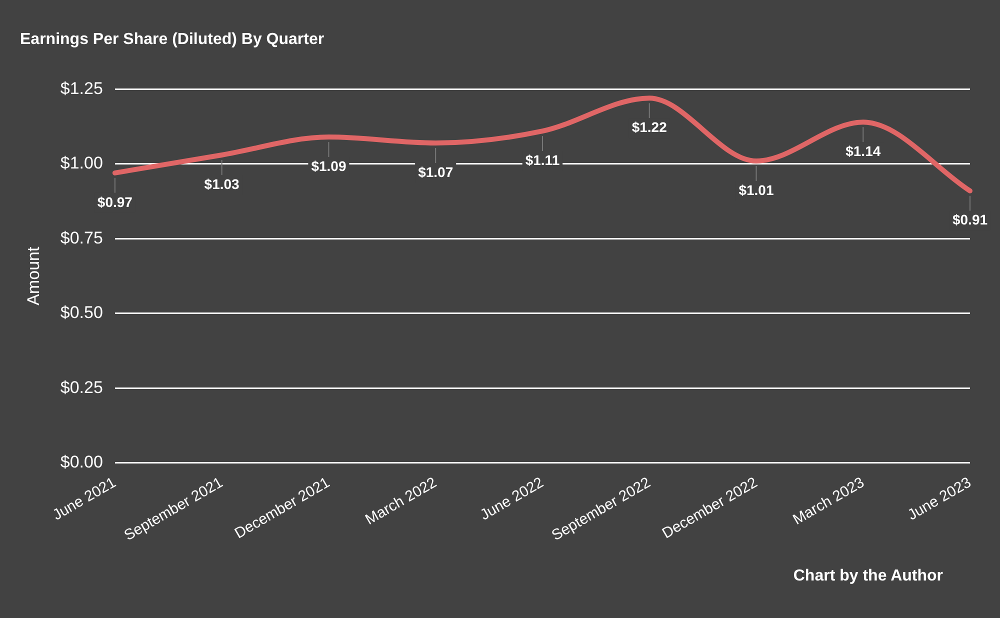 The width and height of the screenshot is (1000, 618). Describe the element at coordinates (81, 88) in the screenshot. I see `y-tick-label: $1.25` at that location.